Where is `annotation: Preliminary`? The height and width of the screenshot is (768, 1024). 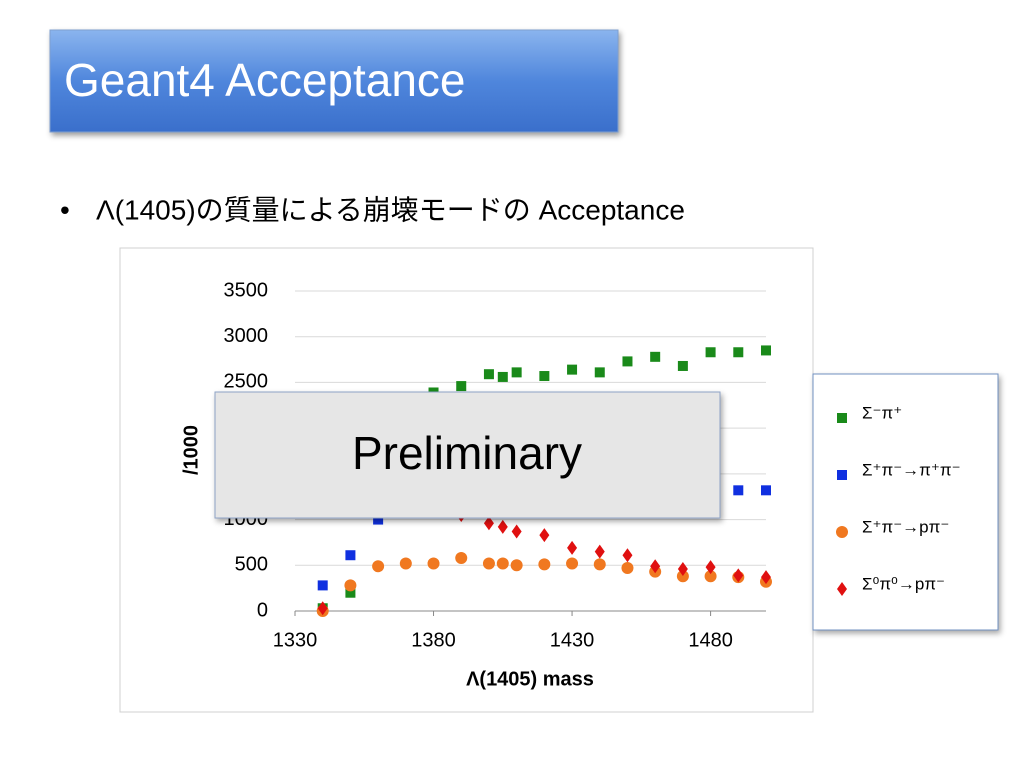 annotation: Preliminary is located at coordinates (467, 453).